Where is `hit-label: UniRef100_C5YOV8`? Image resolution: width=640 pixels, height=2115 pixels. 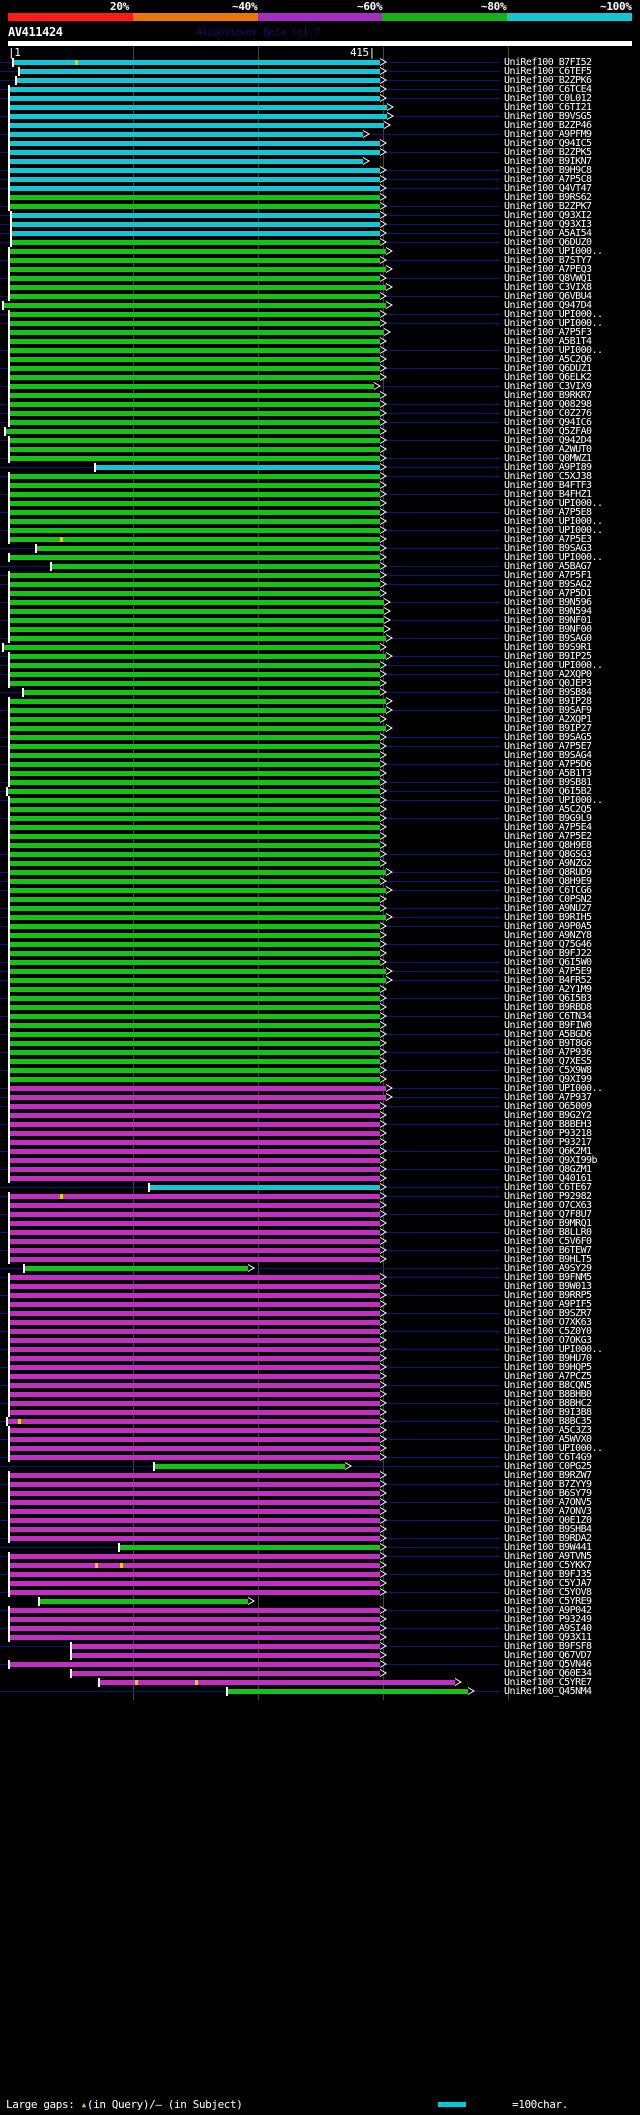
hit-label: UniRef100_C5YOV8 is located at coordinates (548, 1592).